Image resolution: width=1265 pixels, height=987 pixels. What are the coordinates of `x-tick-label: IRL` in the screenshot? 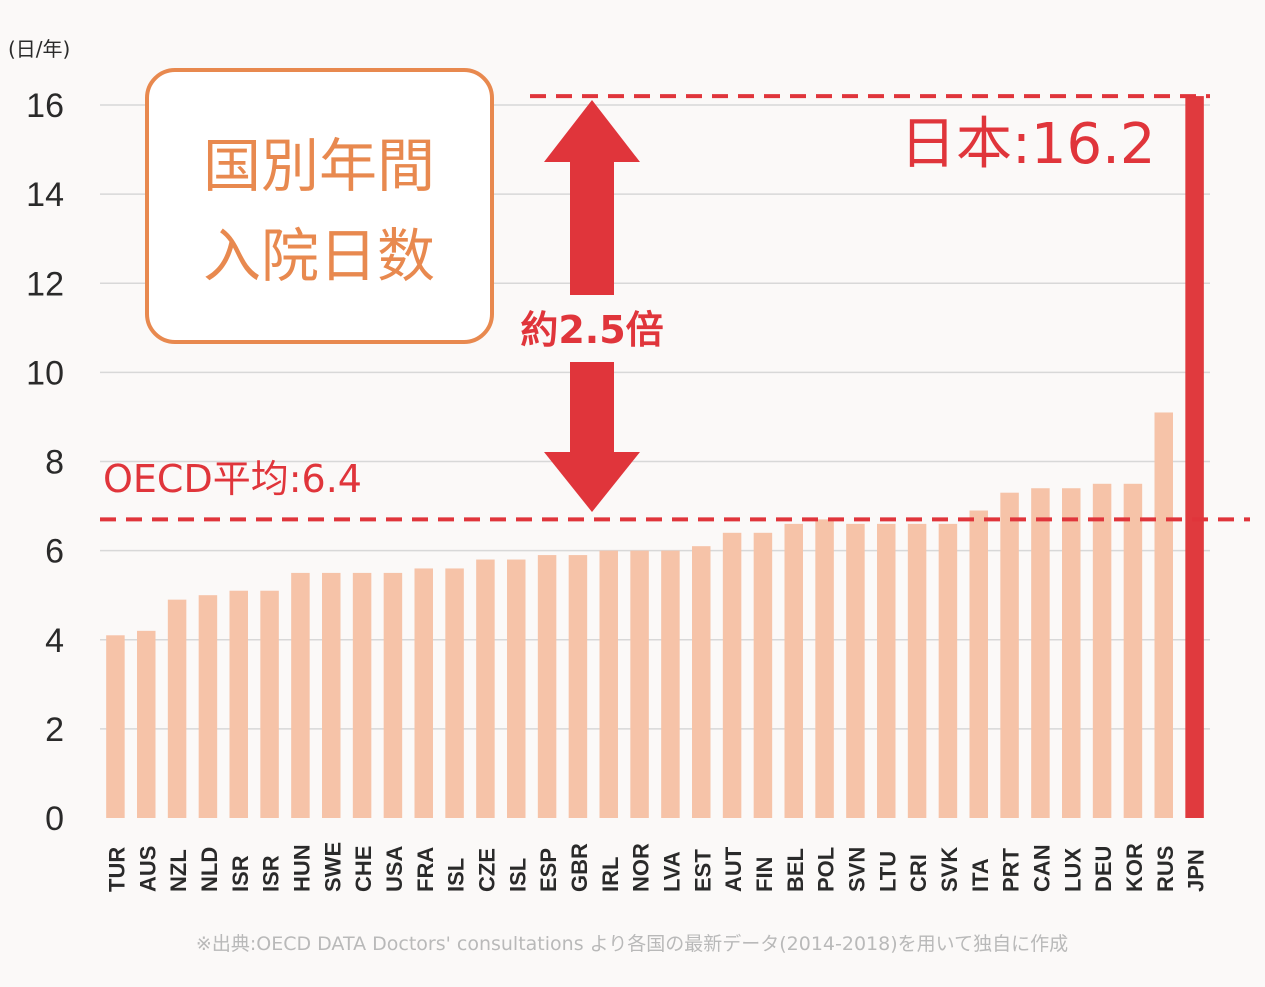 It's located at (610, 874).